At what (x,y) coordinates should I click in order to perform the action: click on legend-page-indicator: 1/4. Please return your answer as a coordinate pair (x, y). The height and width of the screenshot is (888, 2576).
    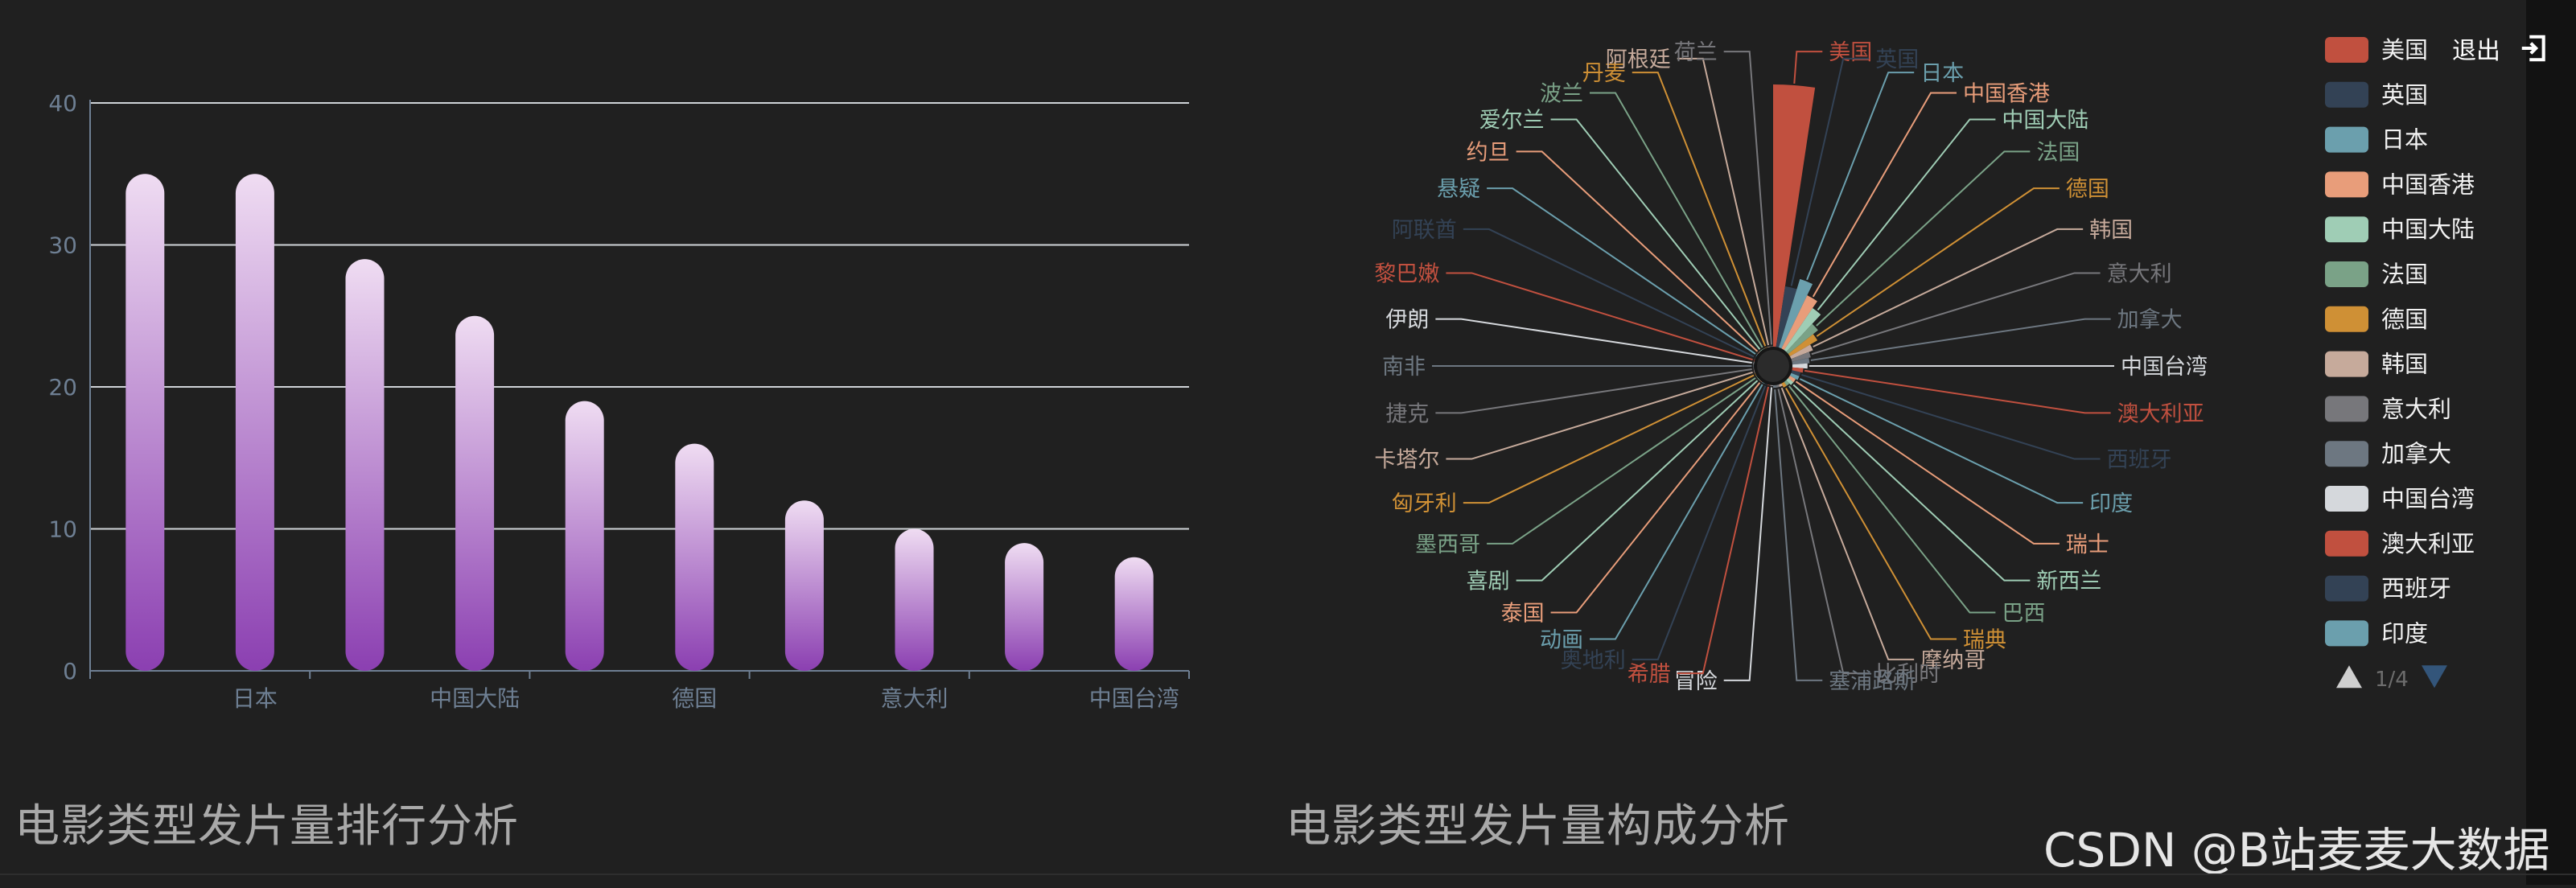
    Looking at the image, I should click on (2392, 680).